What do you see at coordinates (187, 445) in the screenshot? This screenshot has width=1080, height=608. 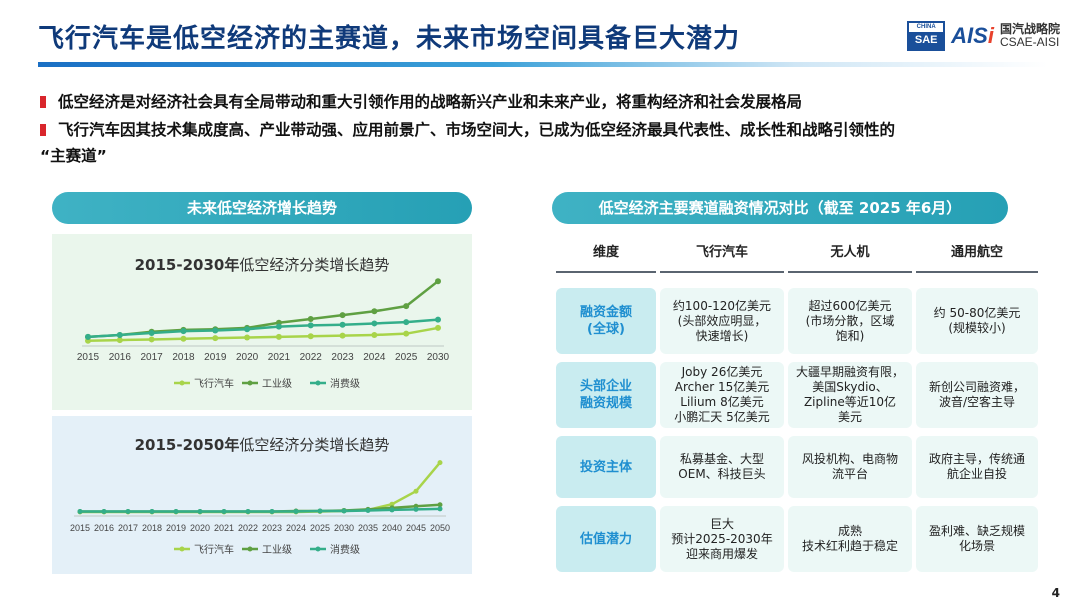 I see `chart-title-bold: 2015-2050年` at bounding box center [187, 445].